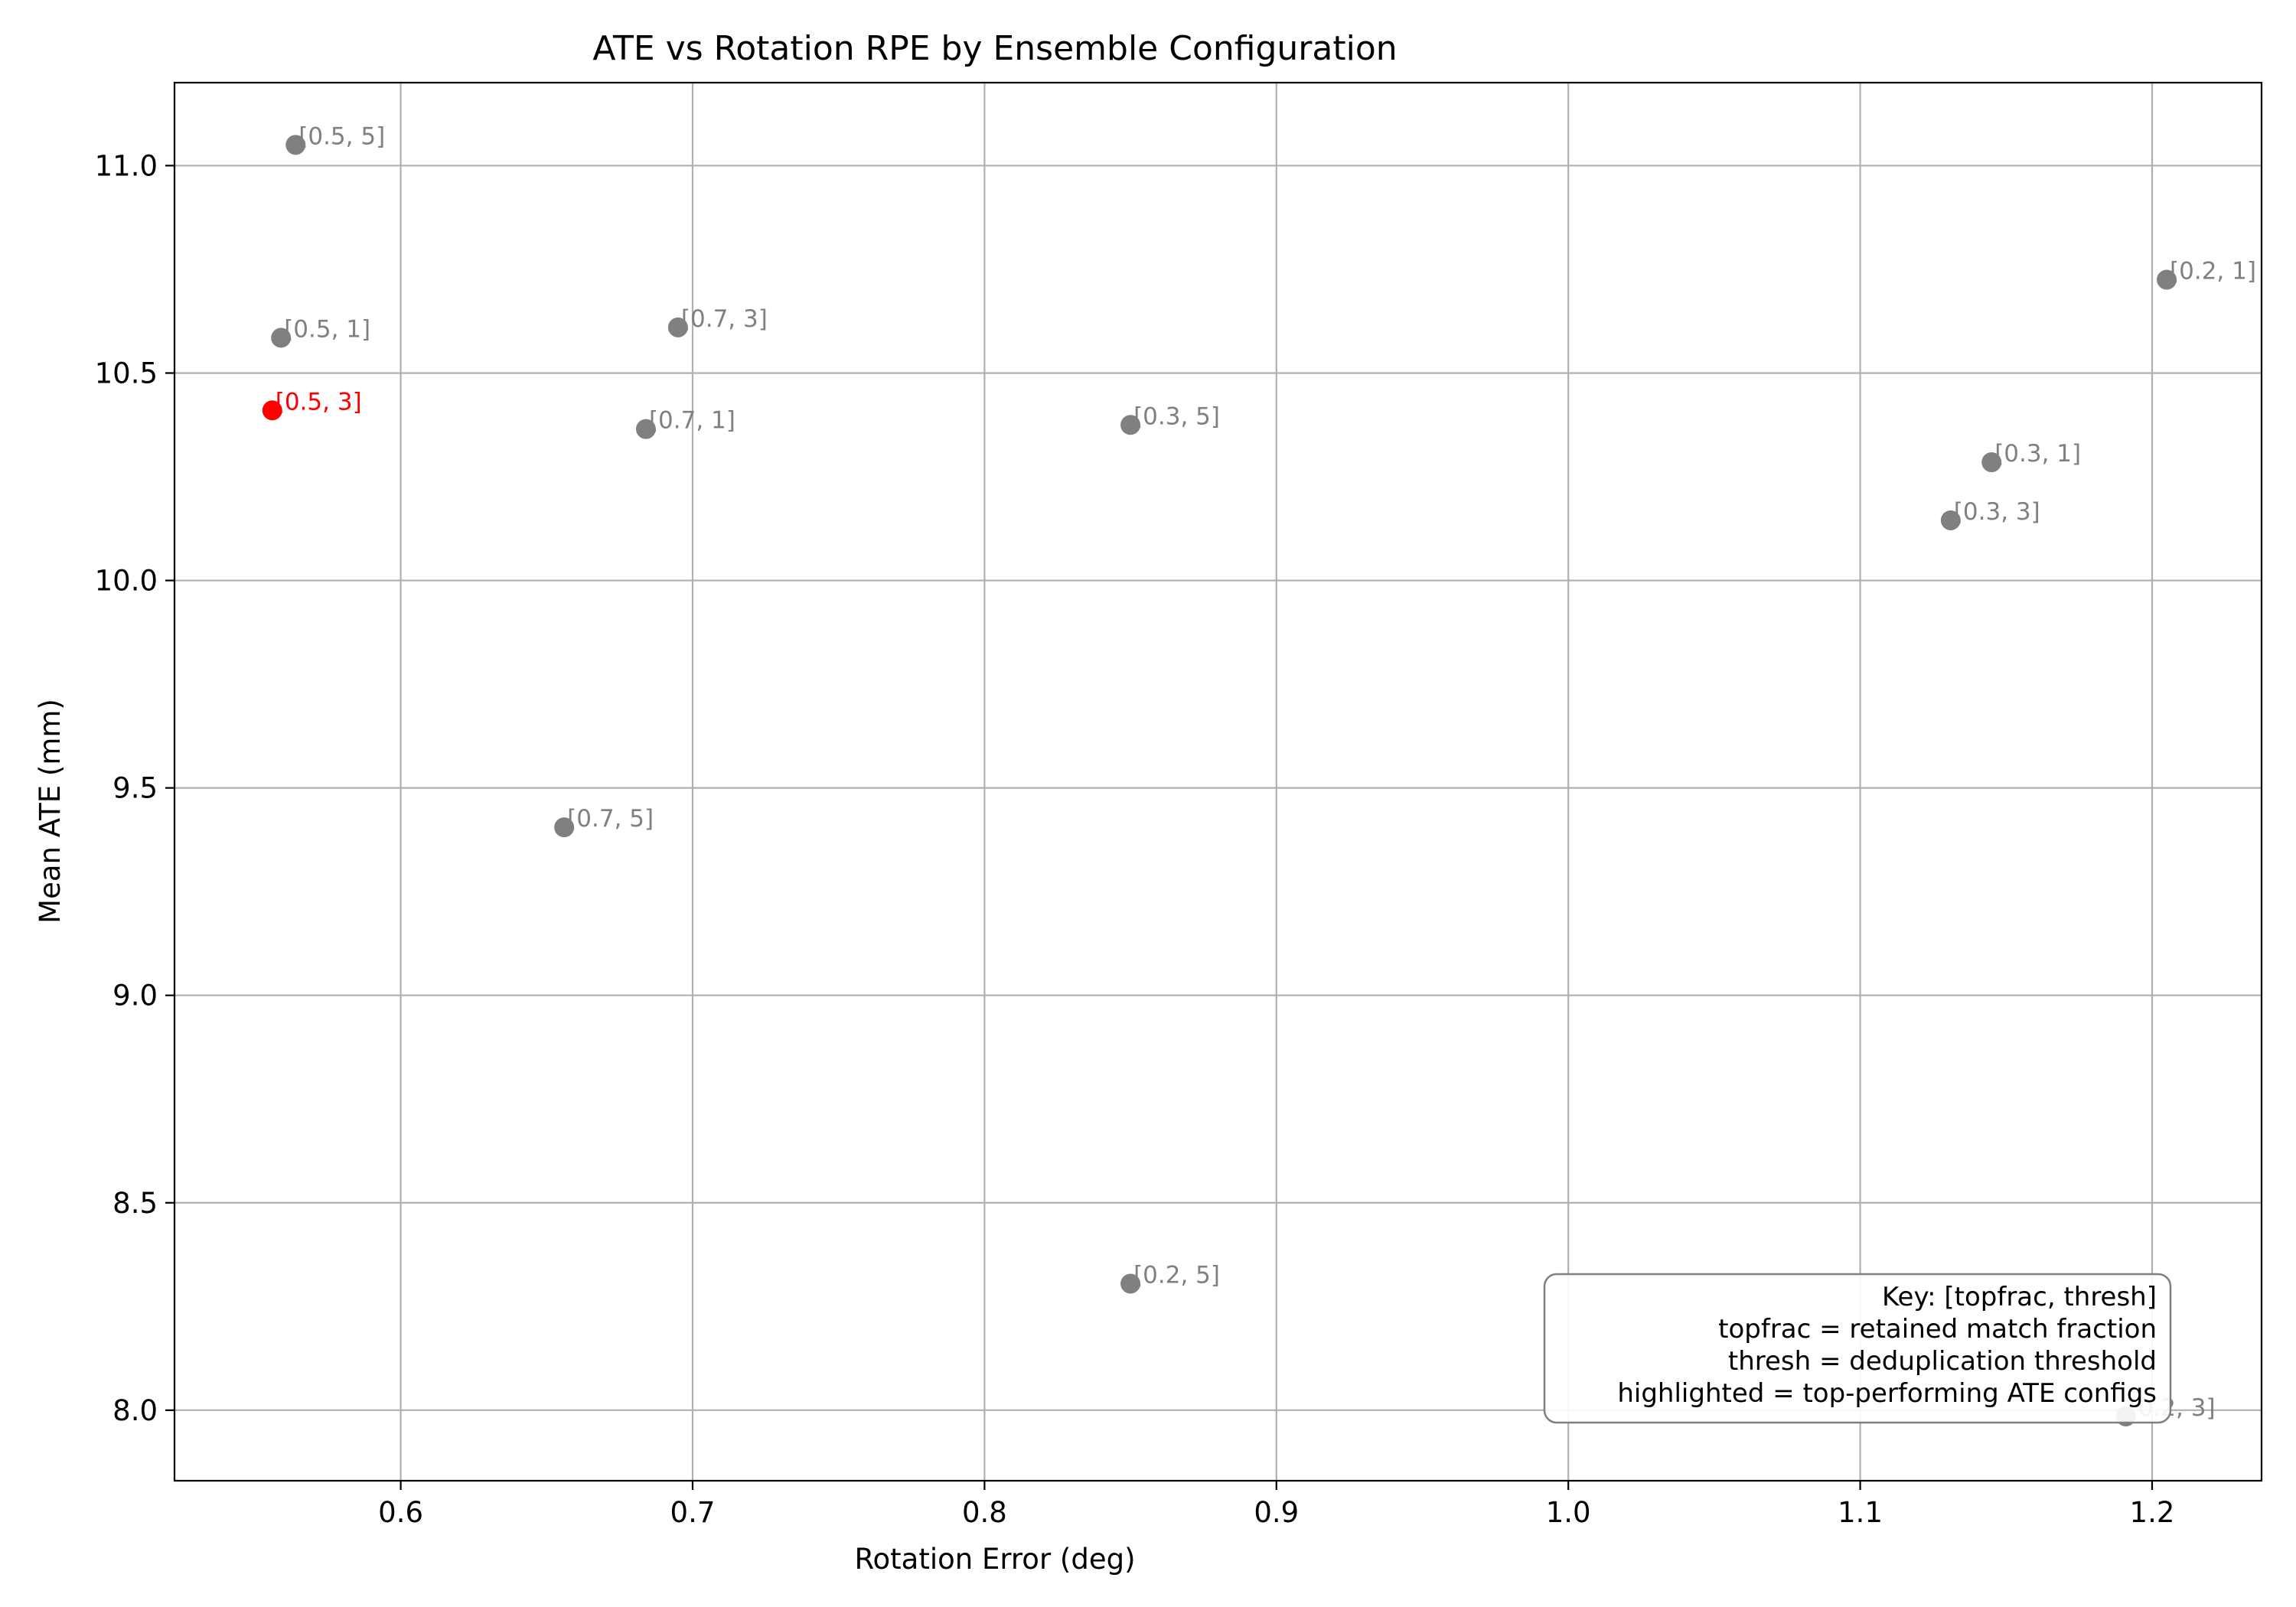  Describe the element at coordinates (692, 421) in the screenshot. I see `data-point-label: [0.7, 1]` at that location.